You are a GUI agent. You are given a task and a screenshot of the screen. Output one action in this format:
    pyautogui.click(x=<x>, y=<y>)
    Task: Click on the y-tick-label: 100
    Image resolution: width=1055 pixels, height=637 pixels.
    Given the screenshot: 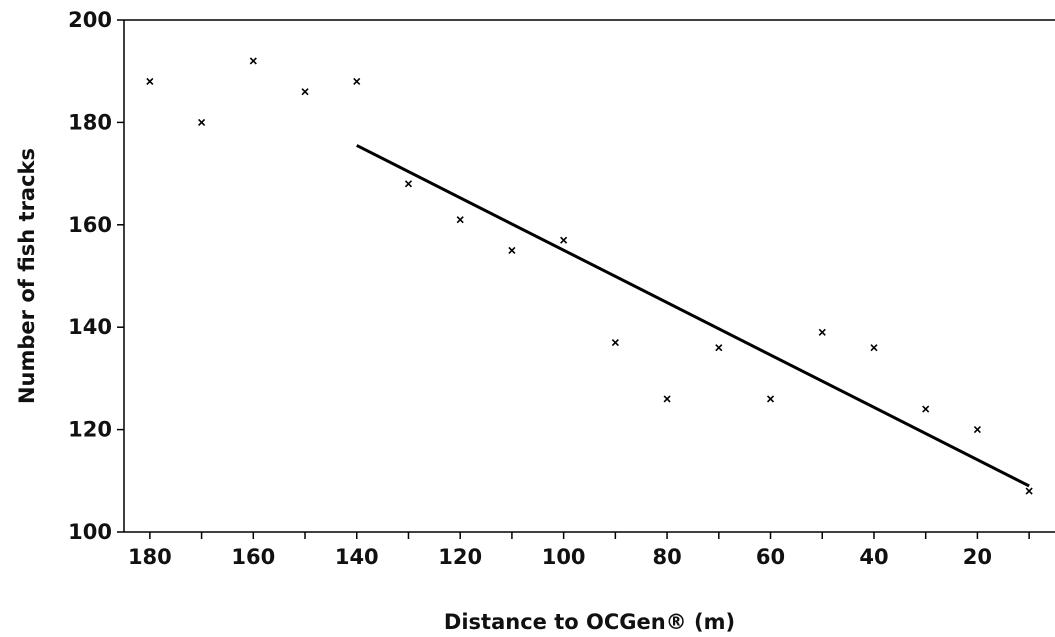 What is the action you would take?
    pyautogui.click(x=90, y=532)
    